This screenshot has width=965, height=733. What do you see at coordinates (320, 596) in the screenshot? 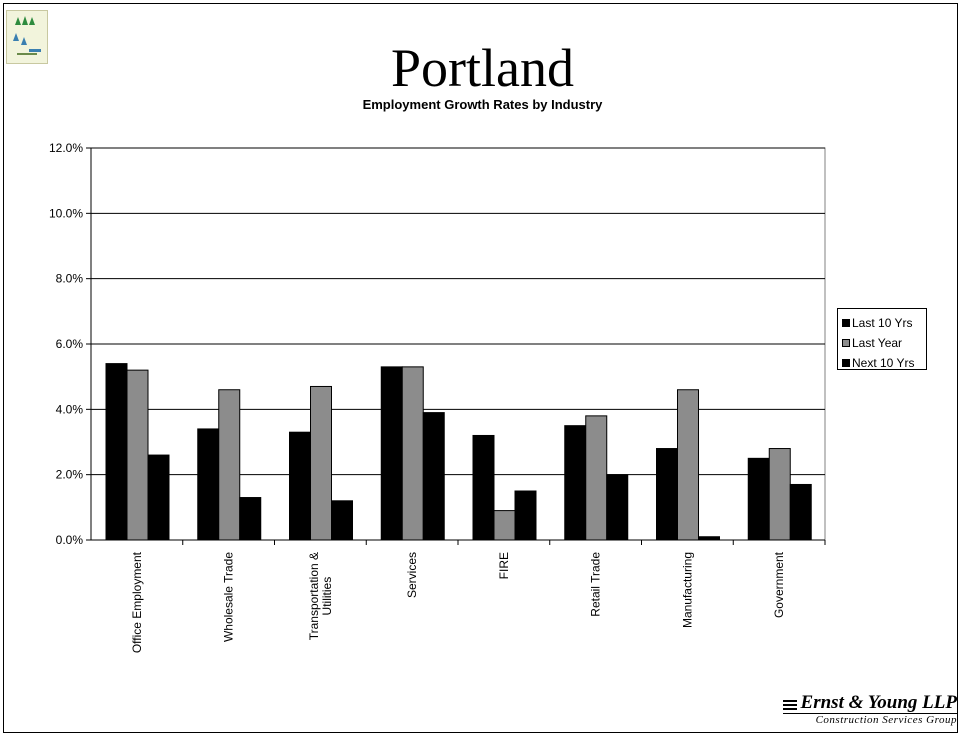
I see `x-tick-label: Transportation &Utilities` at bounding box center [320, 596].